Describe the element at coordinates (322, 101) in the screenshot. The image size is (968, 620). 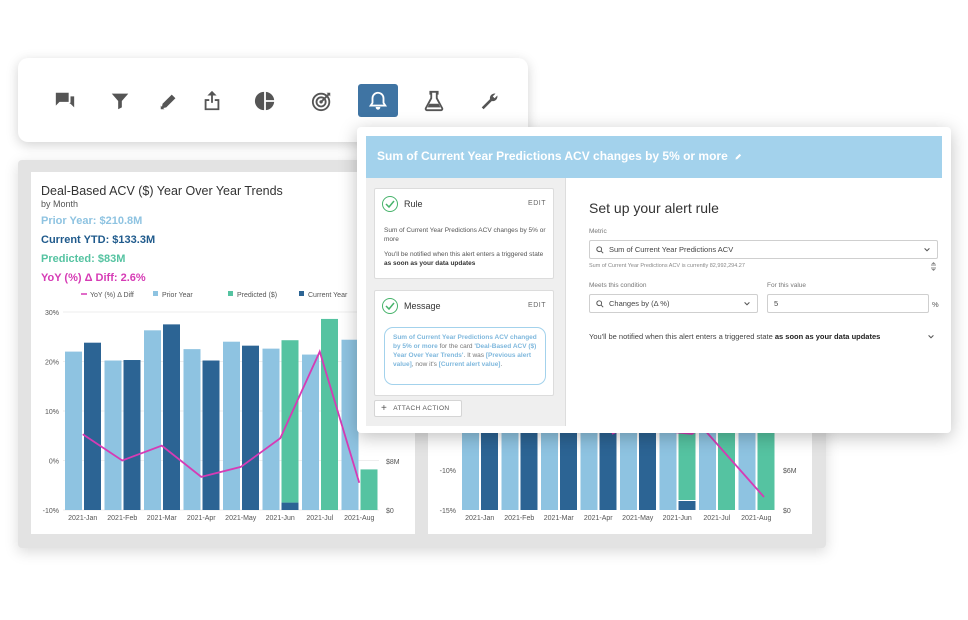
I see `target-icon` at that location.